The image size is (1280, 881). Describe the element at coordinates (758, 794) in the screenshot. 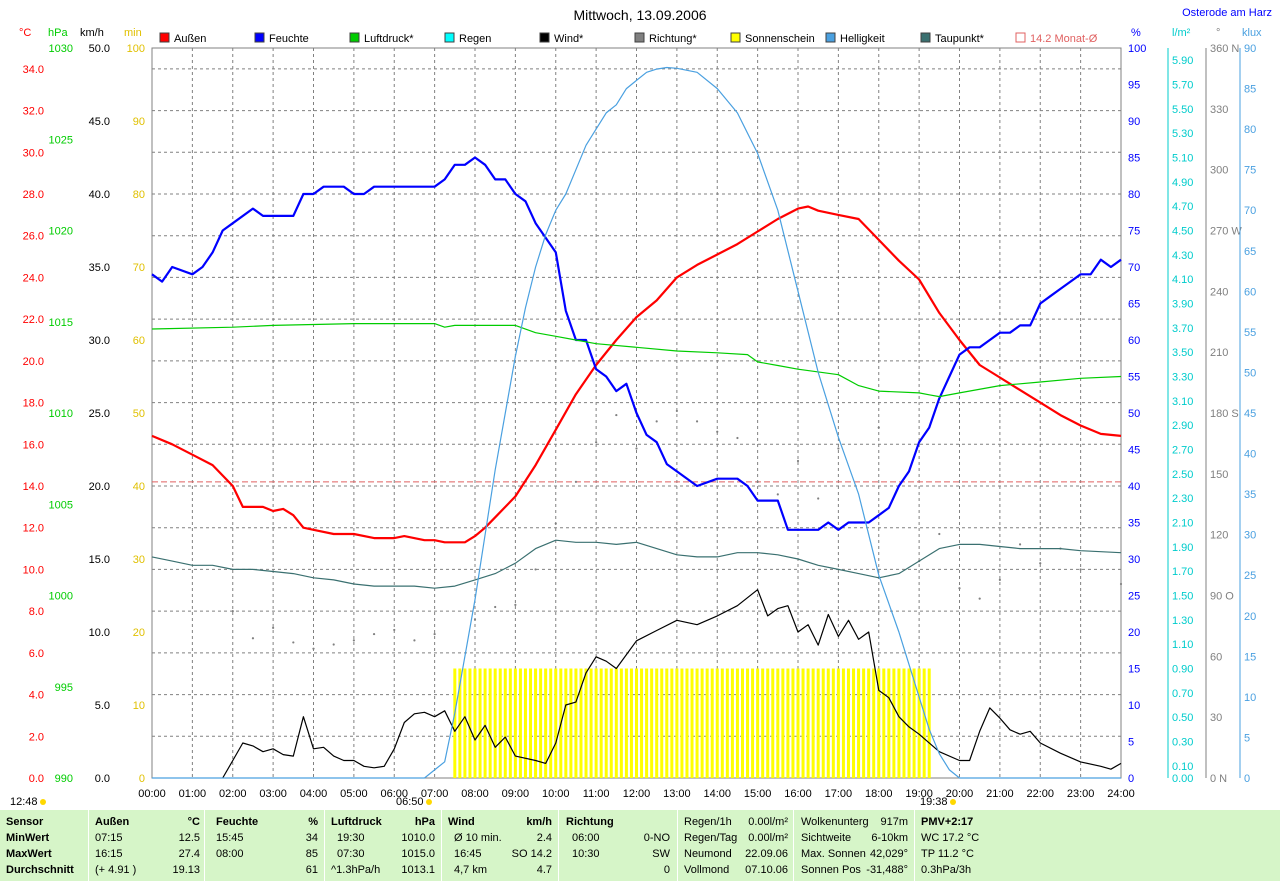

I see `x-tick-label: 15:00` at that location.